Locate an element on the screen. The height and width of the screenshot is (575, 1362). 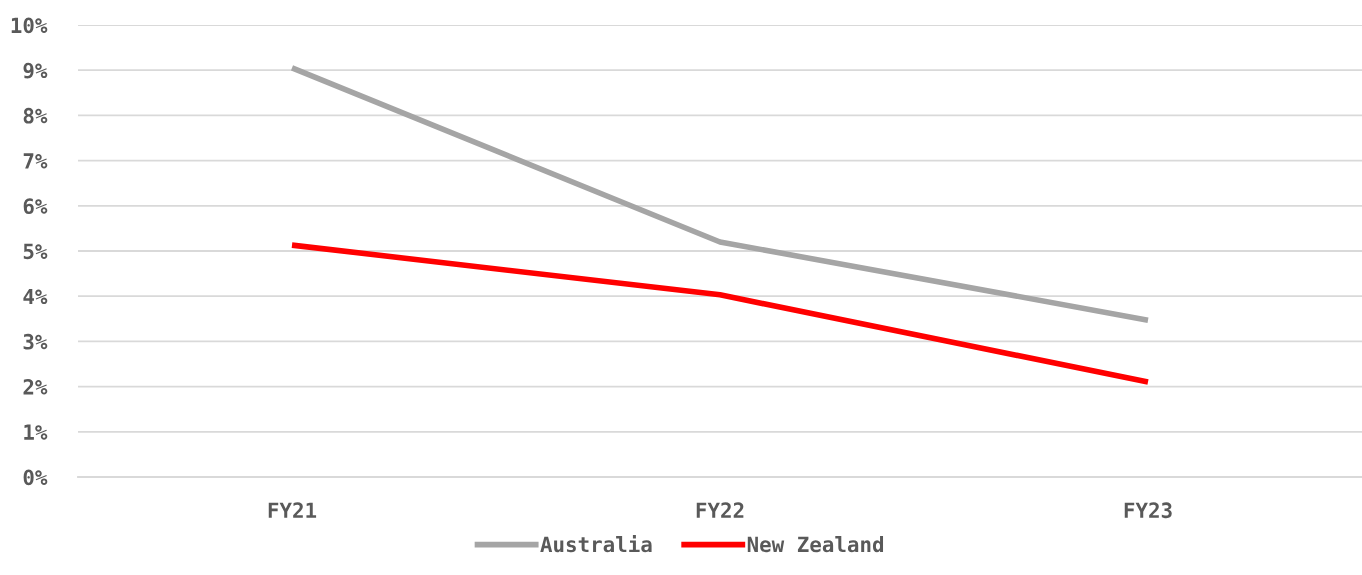
legend-label: Australia is located at coordinates (596, 543).